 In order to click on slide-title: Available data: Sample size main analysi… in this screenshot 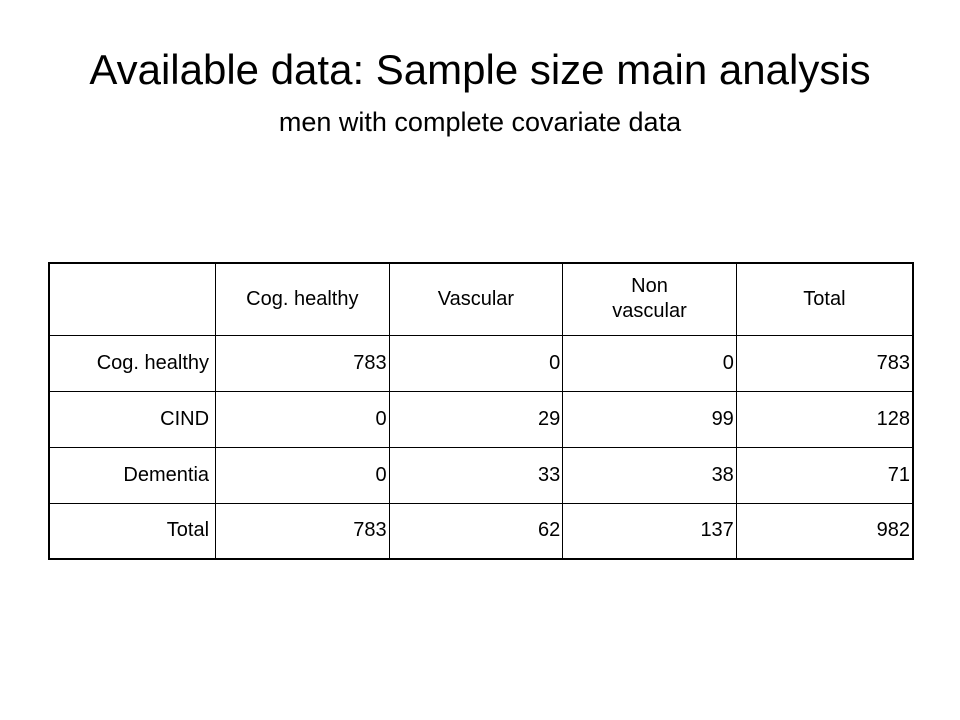, I will do `click(480, 69)`.